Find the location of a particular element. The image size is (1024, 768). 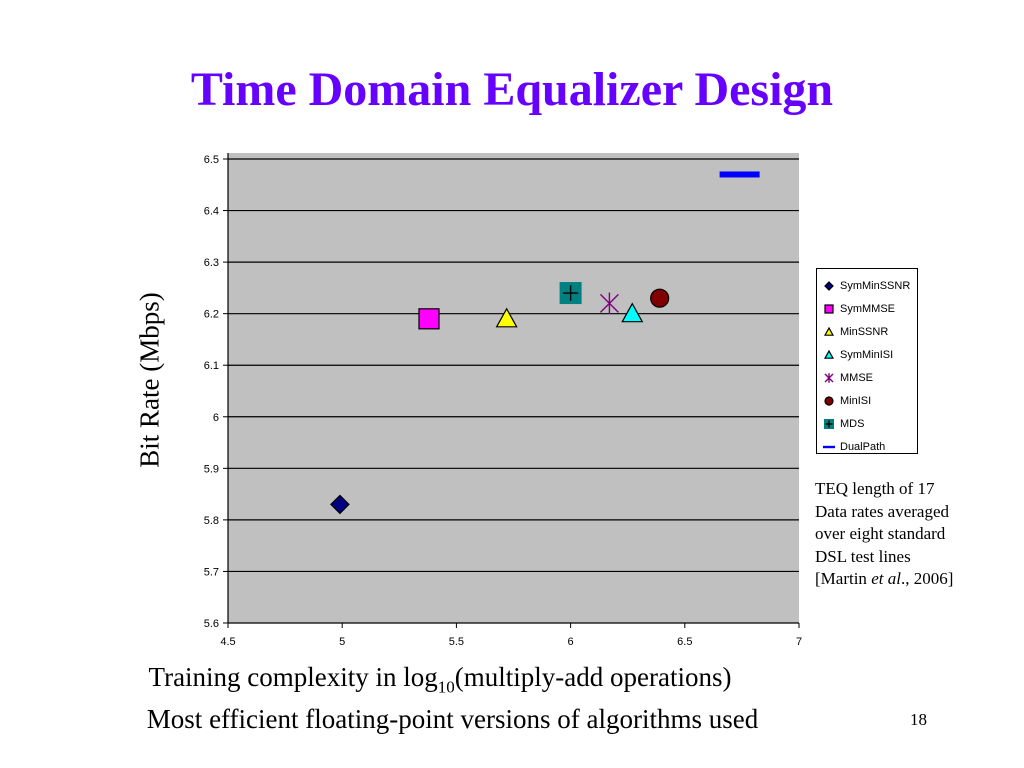

series-dualpath is located at coordinates (739, 174).